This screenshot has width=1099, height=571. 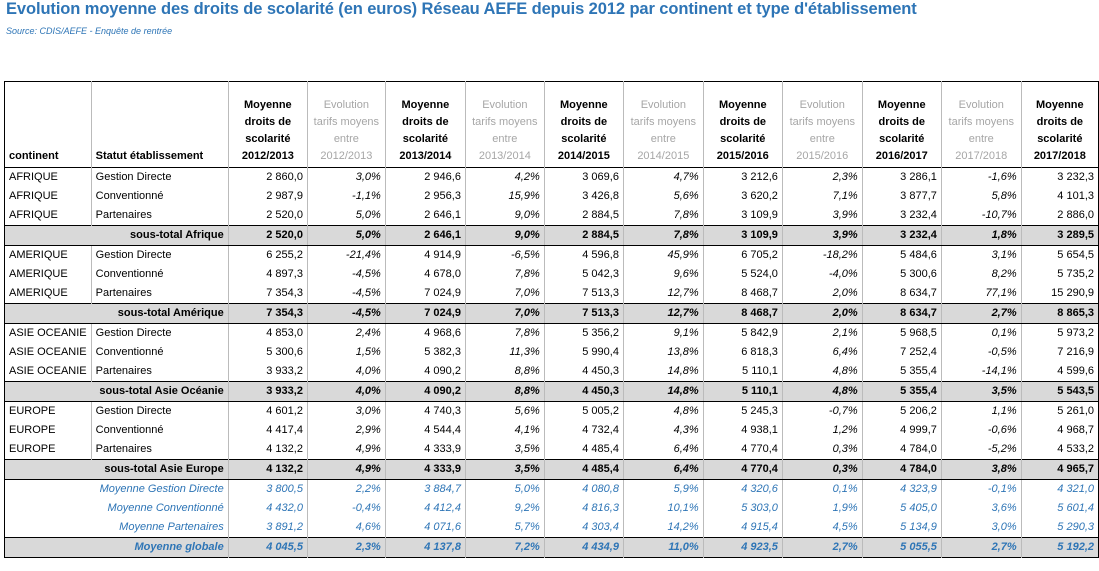 I want to click on column-header: Statut établissement, so click(x=159, y=124).